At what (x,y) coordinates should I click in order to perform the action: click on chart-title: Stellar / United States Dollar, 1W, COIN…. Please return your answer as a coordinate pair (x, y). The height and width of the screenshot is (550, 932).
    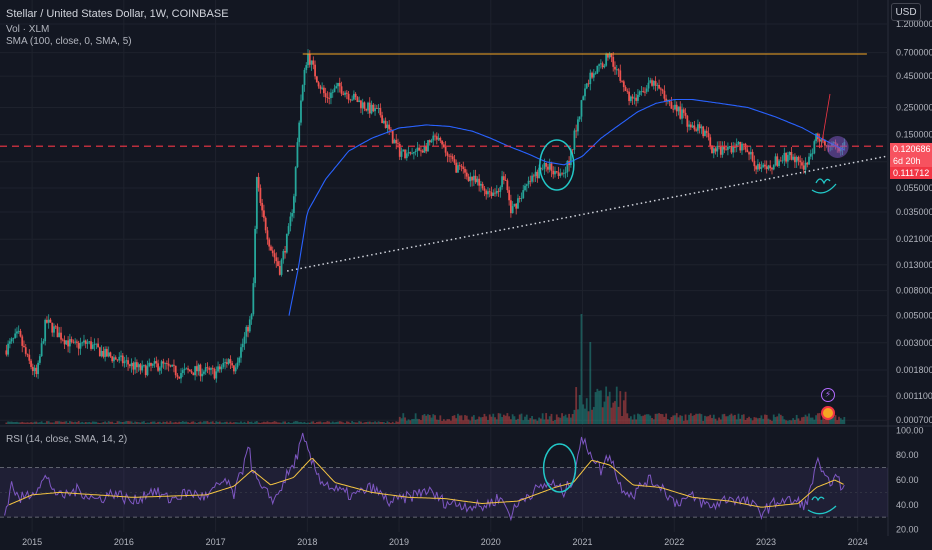
    Looking at the image, I should click on (117, 14).